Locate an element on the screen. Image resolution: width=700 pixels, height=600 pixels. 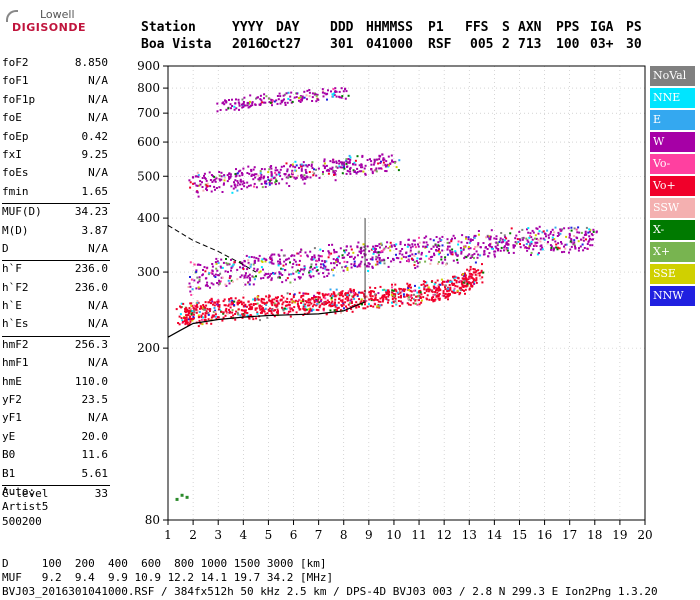
param-name: fmin is located at coordinates (15, 191).